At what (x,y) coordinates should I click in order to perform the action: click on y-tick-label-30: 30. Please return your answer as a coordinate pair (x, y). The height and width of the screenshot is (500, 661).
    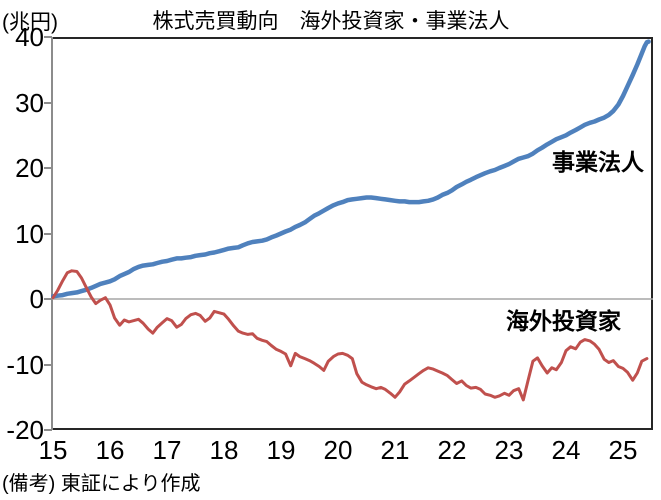
    Looking at the image, I should click on (29, 102).